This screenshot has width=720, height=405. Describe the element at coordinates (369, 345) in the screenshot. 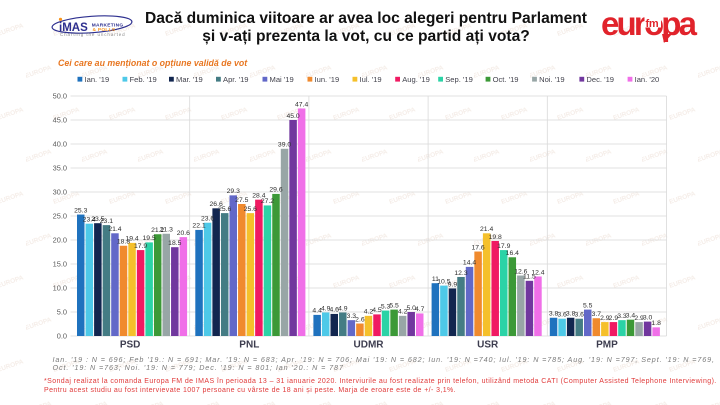

I see `svg-text: UDMR` at that location.